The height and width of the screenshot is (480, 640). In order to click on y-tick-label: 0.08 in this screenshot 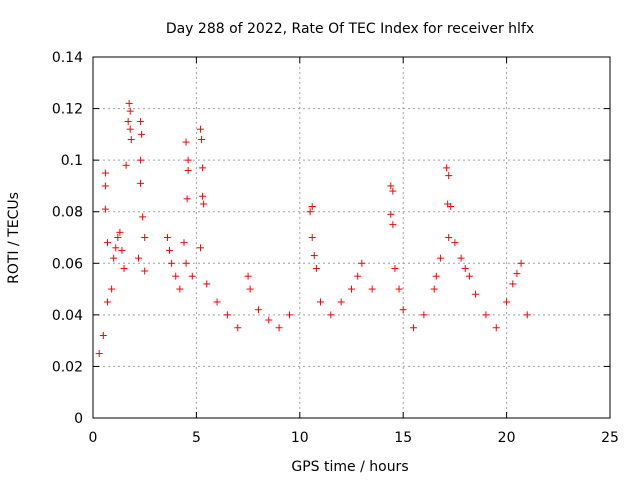, I will do `click(67, 213)`.